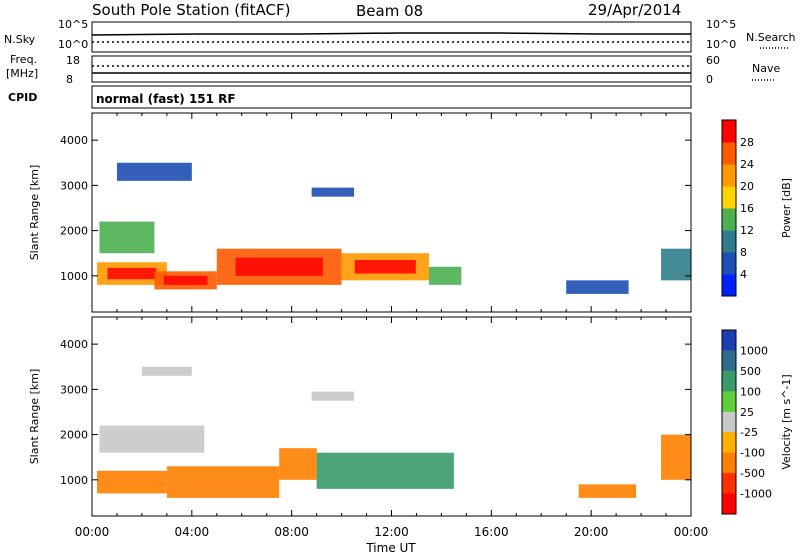  Describe the element at coordinates (389, 11) in the screenshot. I see `beam-label: Beam 08` at that location.